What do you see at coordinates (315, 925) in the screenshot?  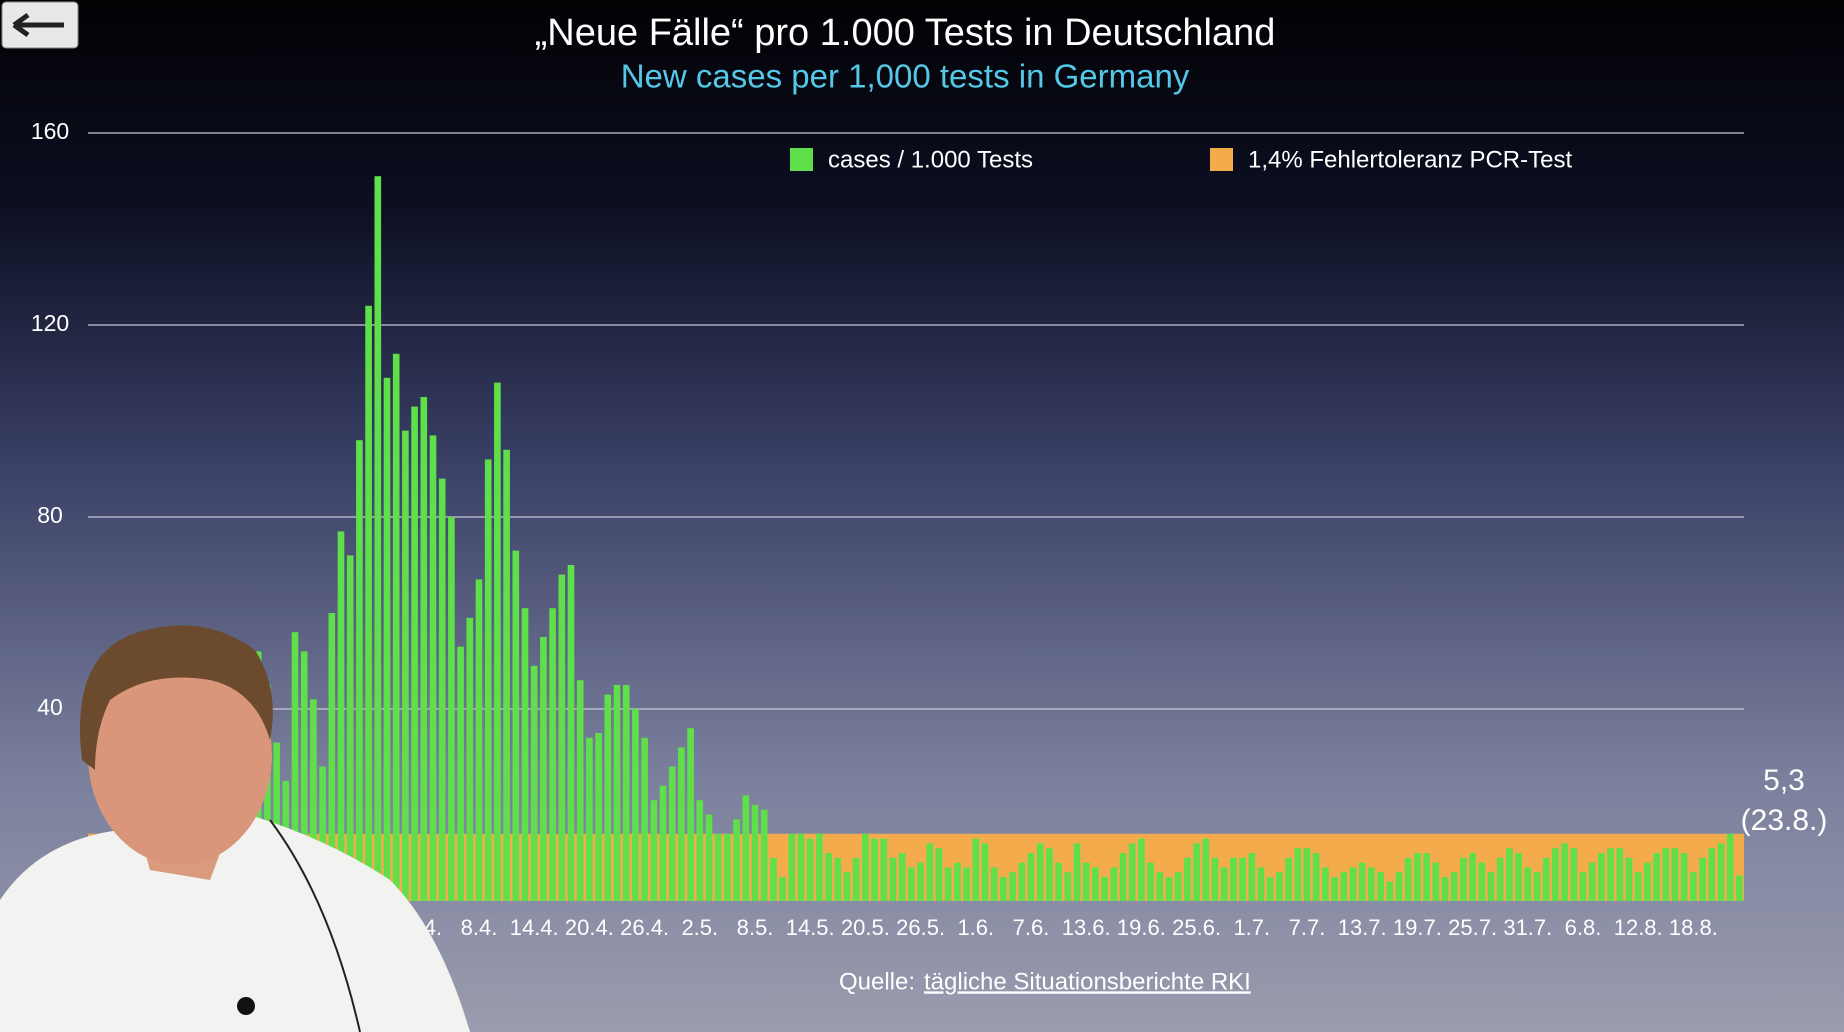 I see `cable` at bounding box center [315, 925].